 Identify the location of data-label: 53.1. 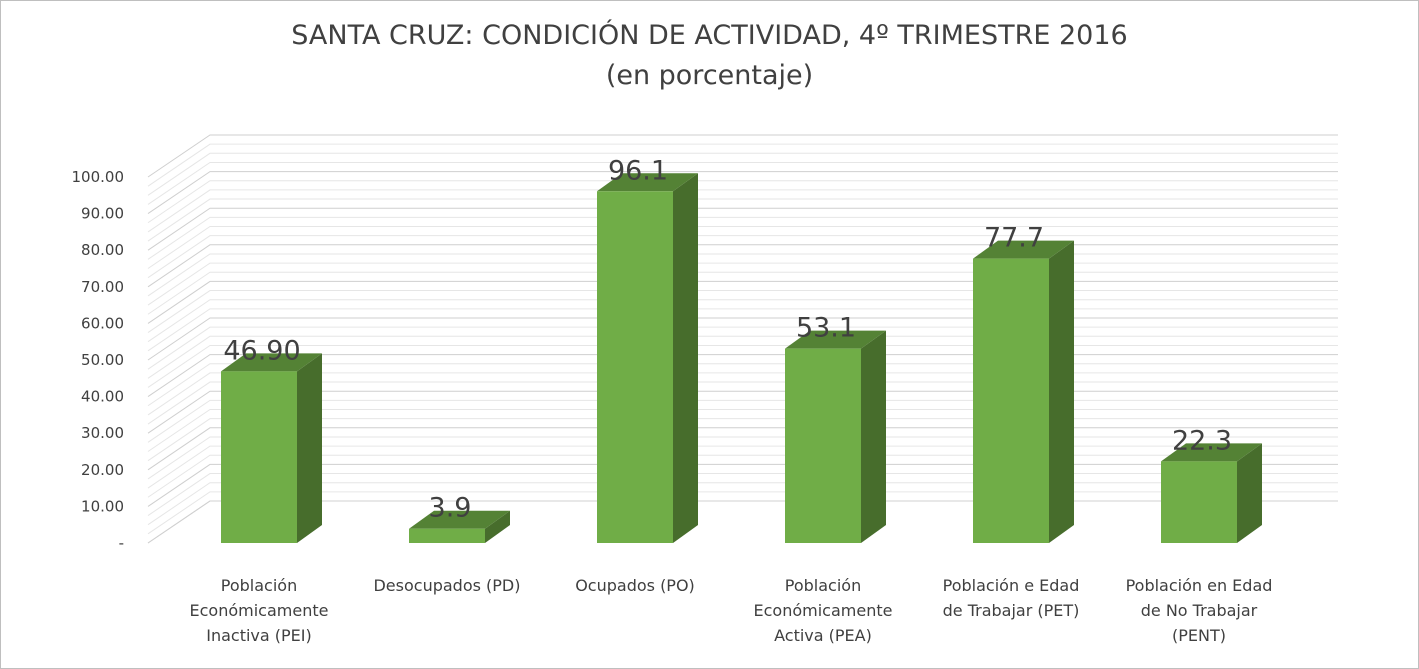
(826, 328).